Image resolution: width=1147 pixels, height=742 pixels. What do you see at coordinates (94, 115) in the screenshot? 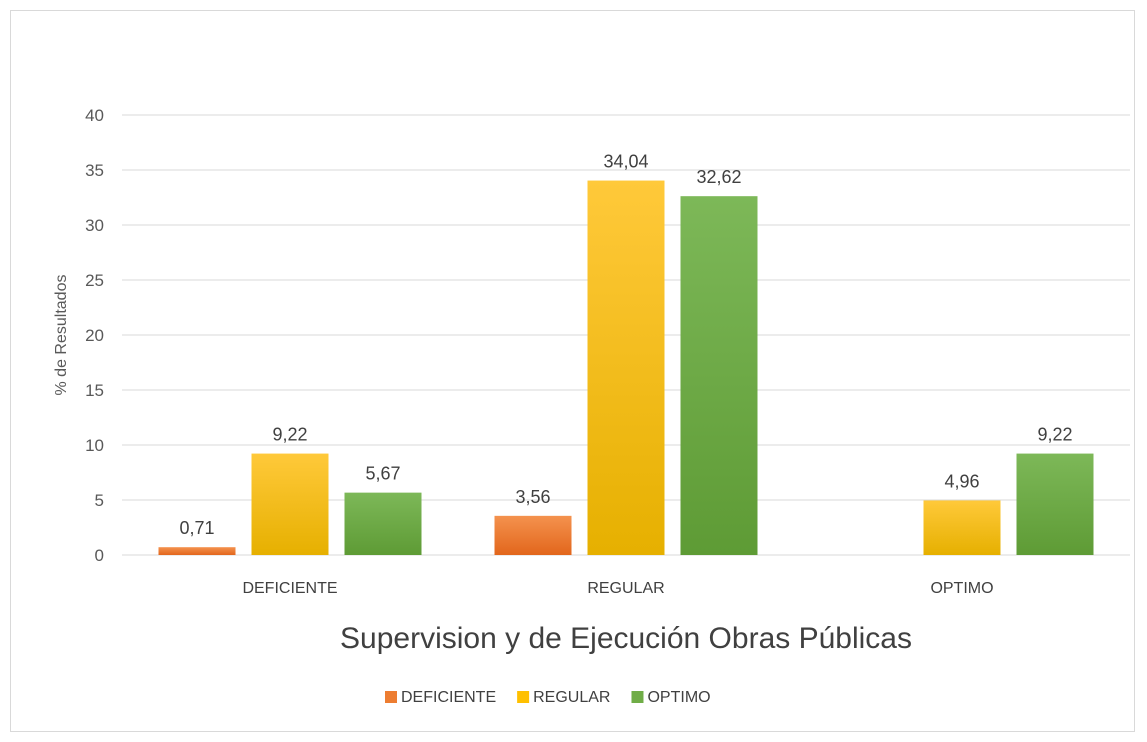
I see `y-tick-label: 40` at bounding box center [94, 115].